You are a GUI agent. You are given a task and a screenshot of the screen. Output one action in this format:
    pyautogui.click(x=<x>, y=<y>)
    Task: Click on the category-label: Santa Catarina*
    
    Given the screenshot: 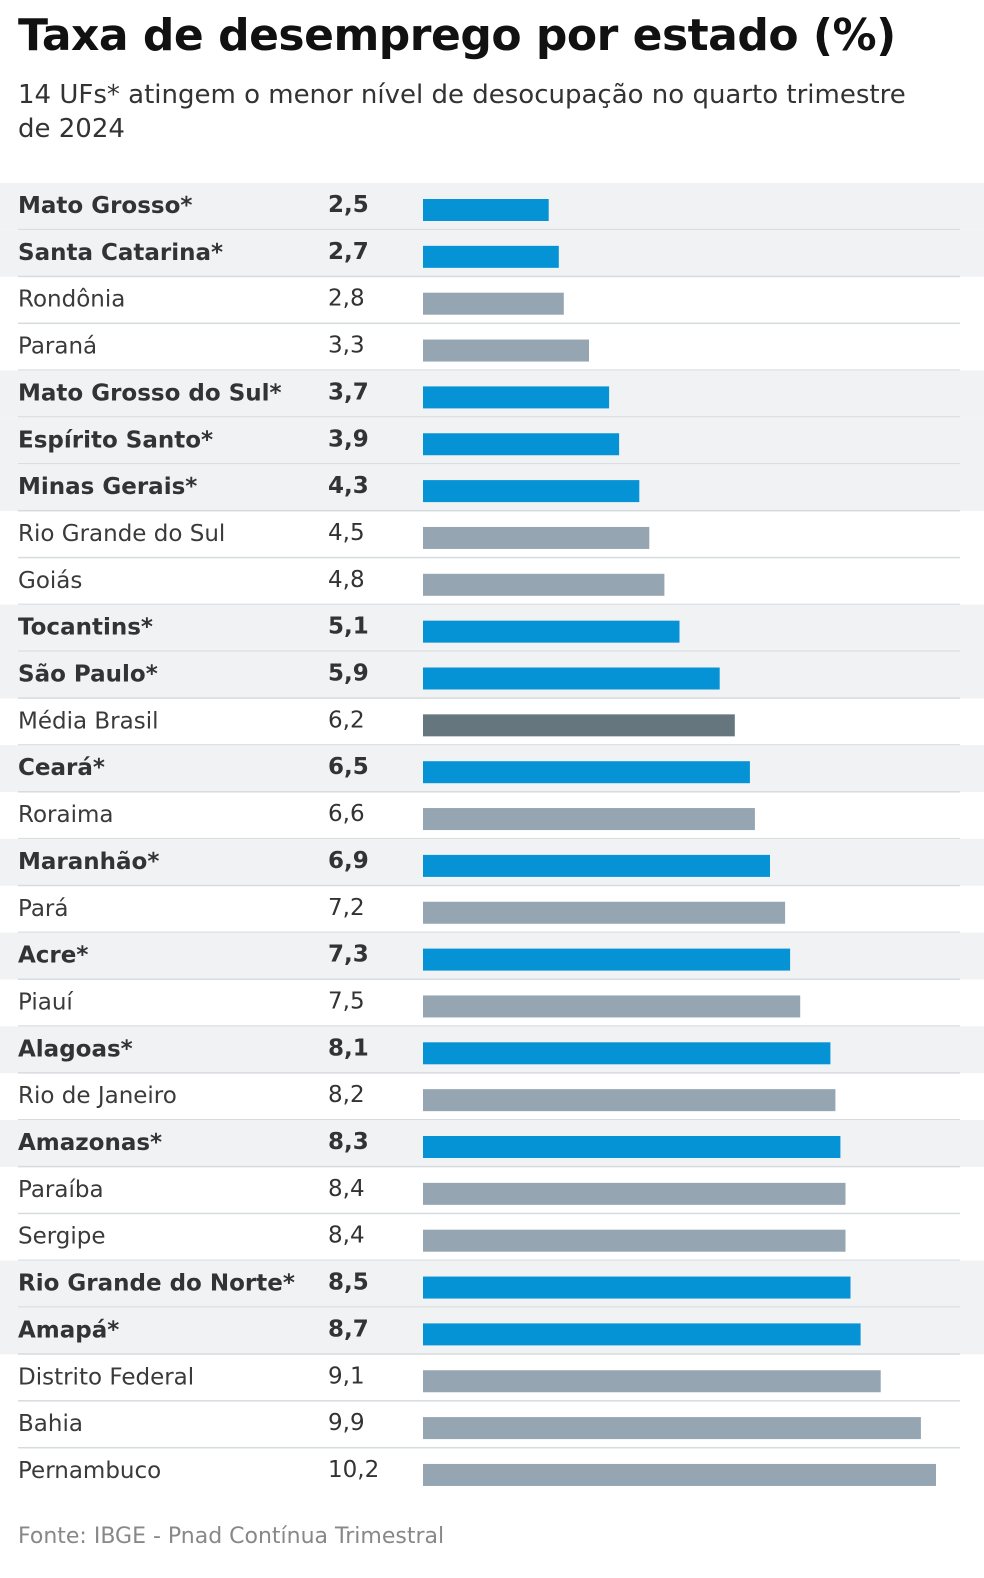 What is the action you would take?
    pyautogui.click(x=120, y=253)
    